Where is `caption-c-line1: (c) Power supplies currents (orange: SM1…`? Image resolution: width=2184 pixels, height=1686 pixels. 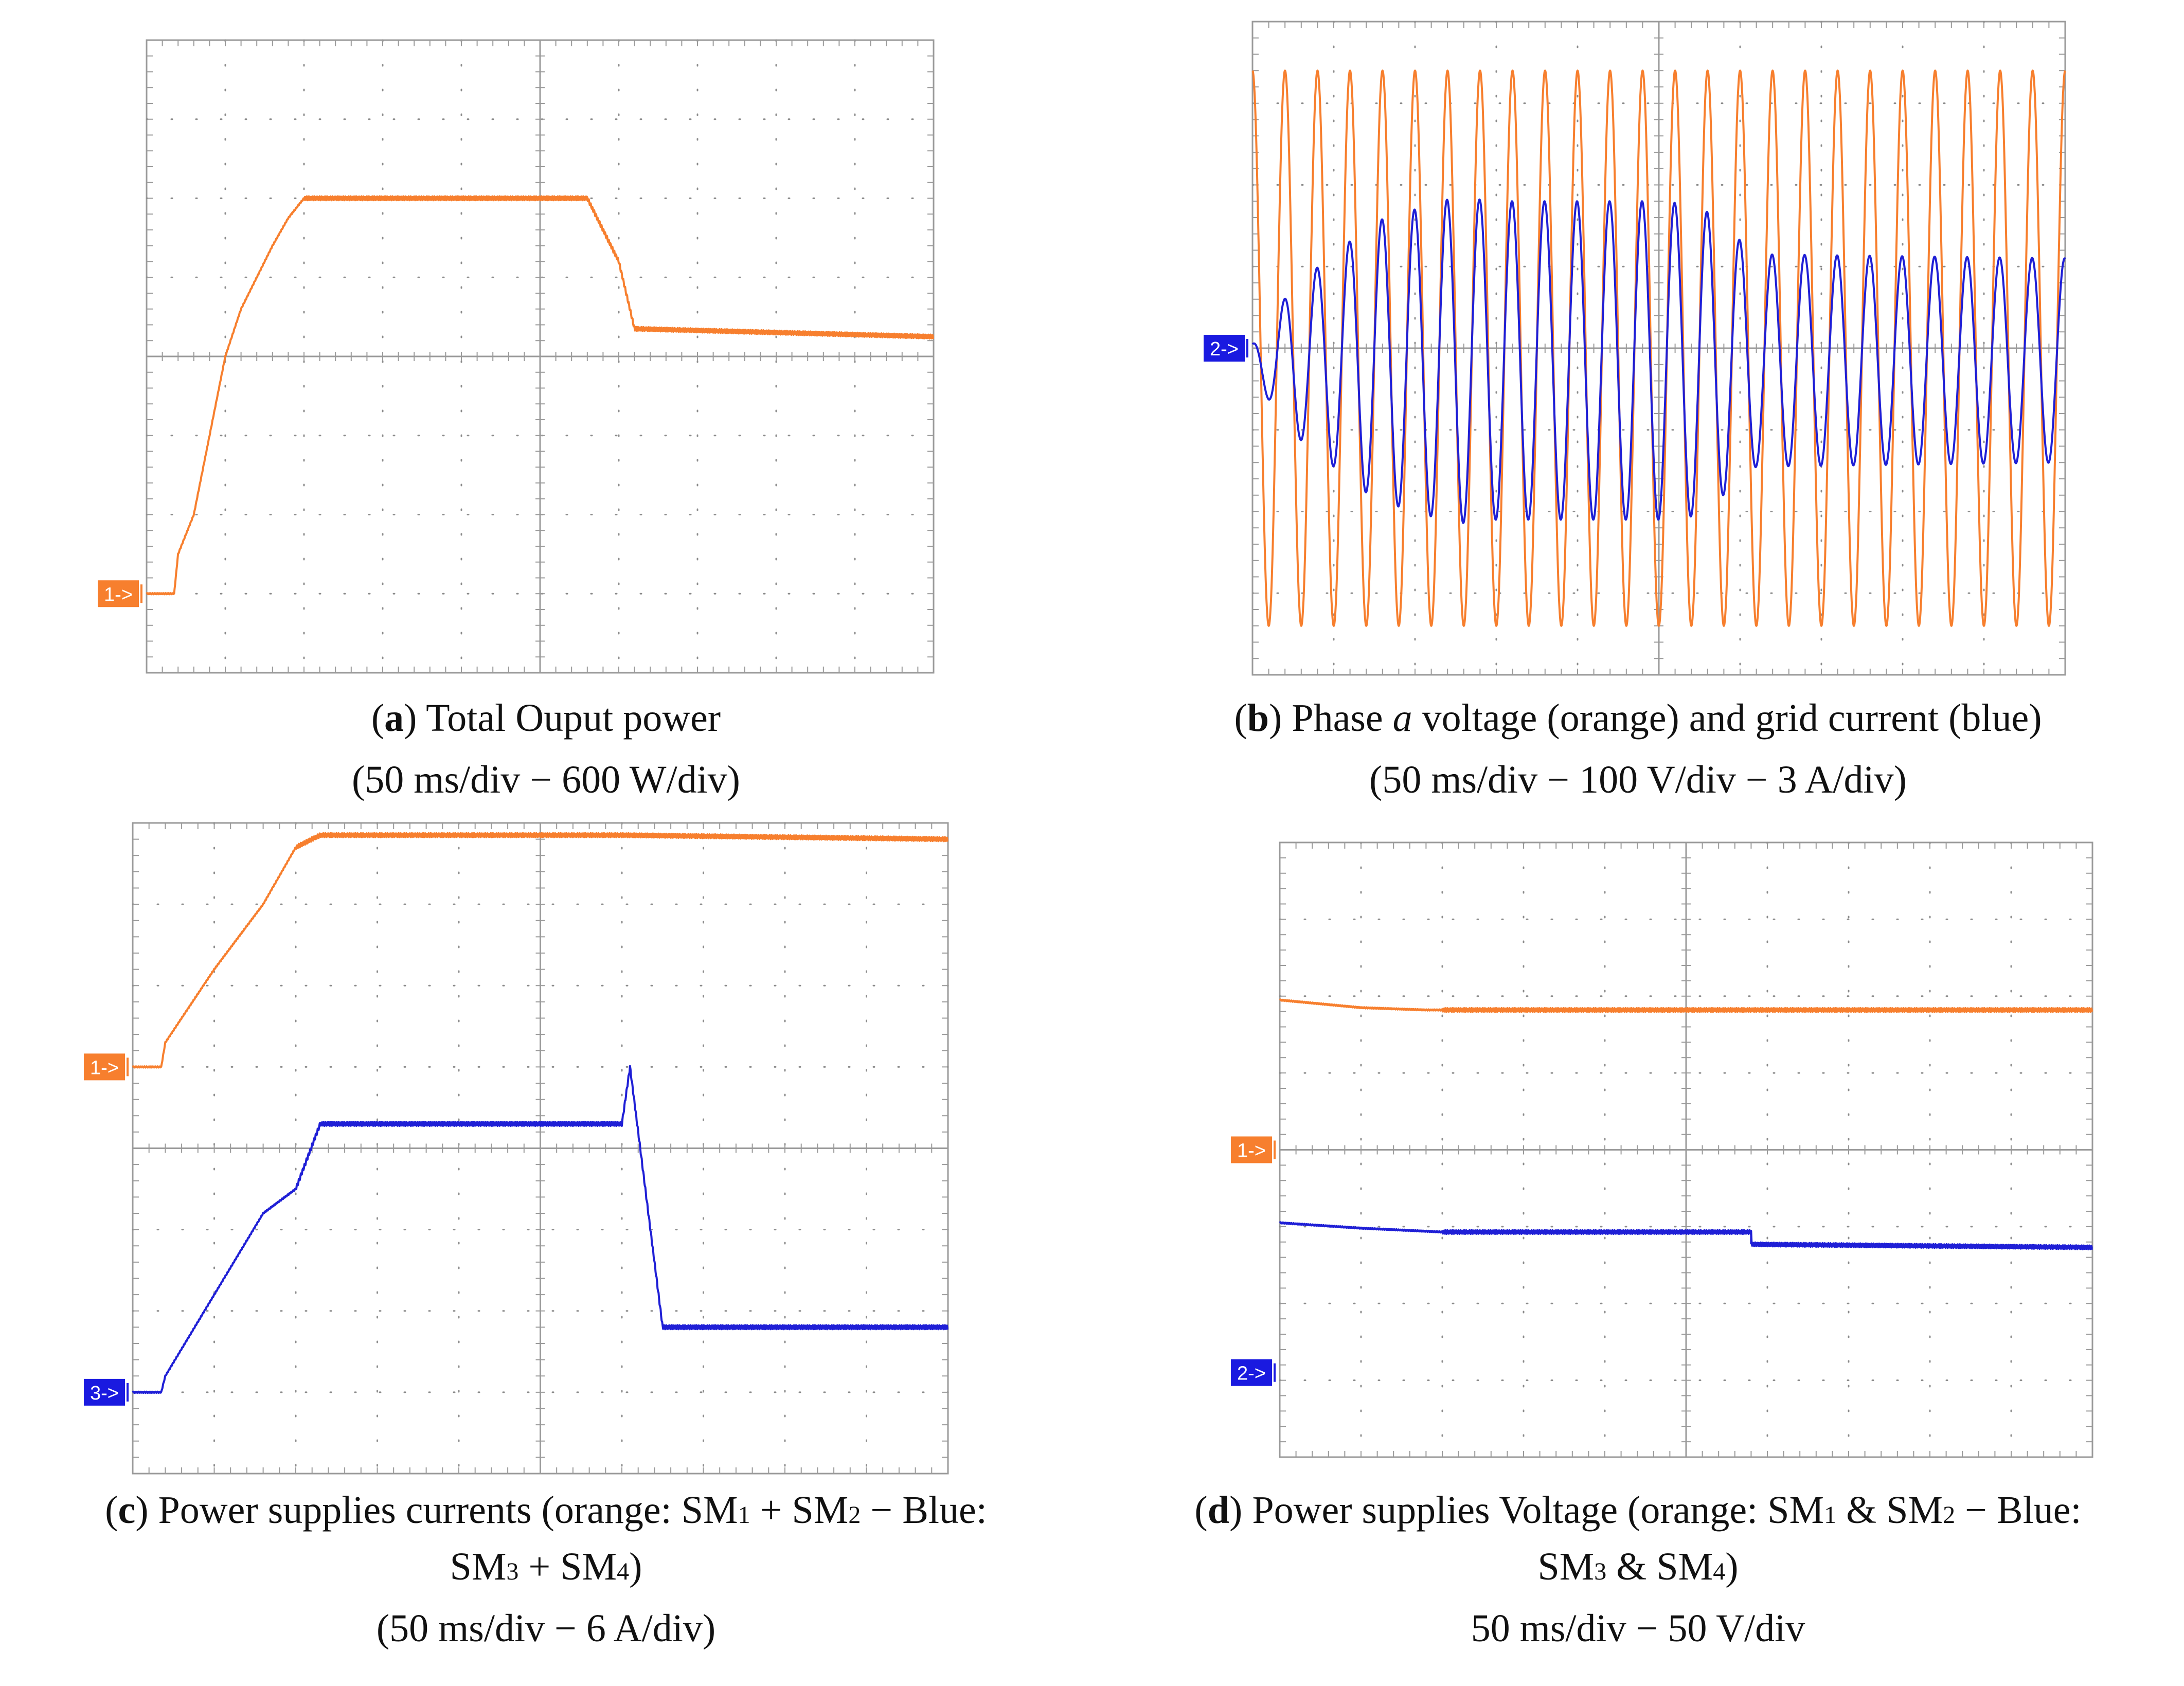 caption-c-line1: (c) Power supplies currents (orange: SM1… is located at coordinates (546, 1510).